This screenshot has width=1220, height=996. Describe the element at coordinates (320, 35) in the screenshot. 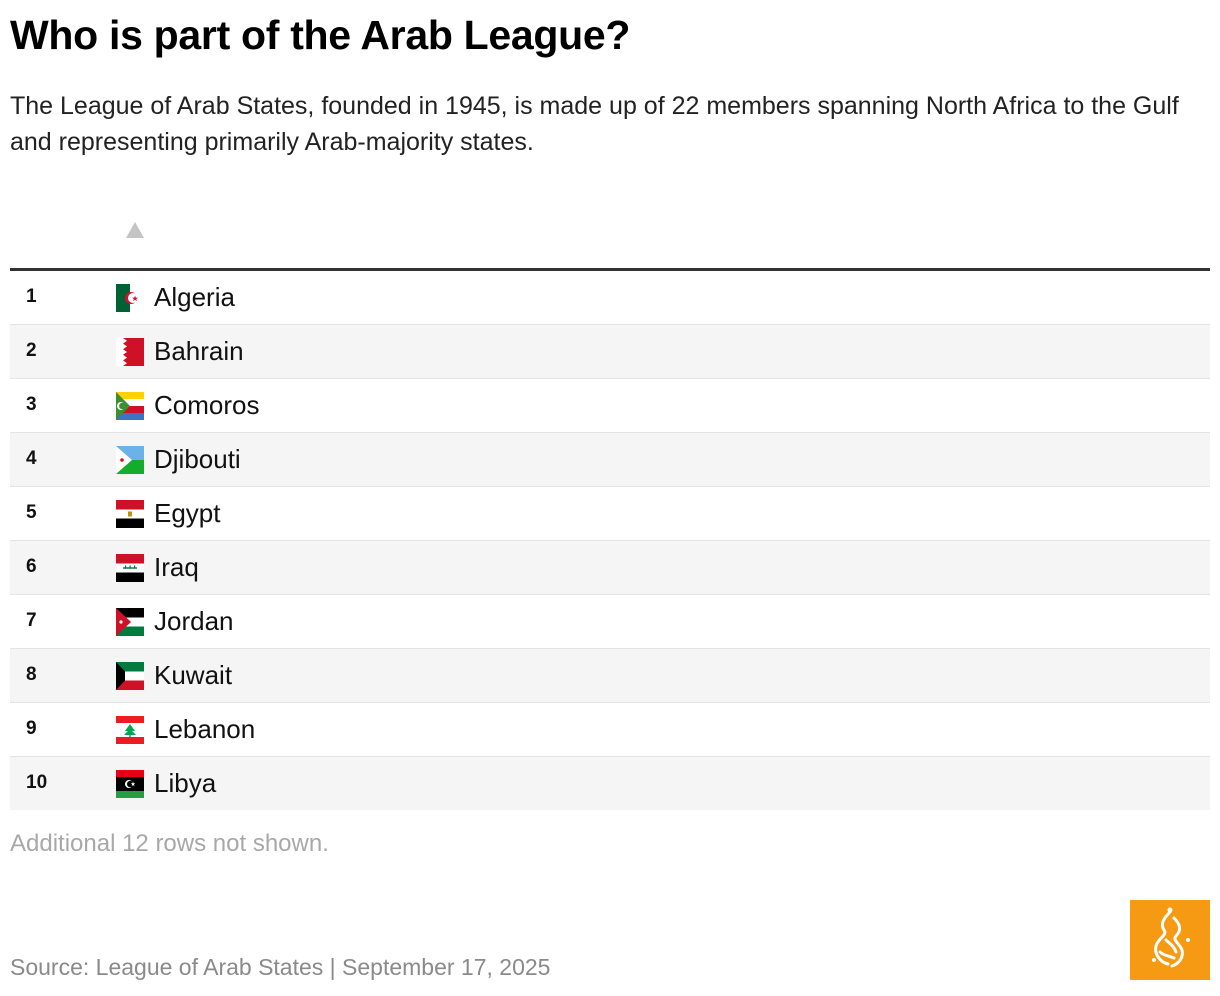

I see `page-title: Who is part of the Arab League?` at that location.